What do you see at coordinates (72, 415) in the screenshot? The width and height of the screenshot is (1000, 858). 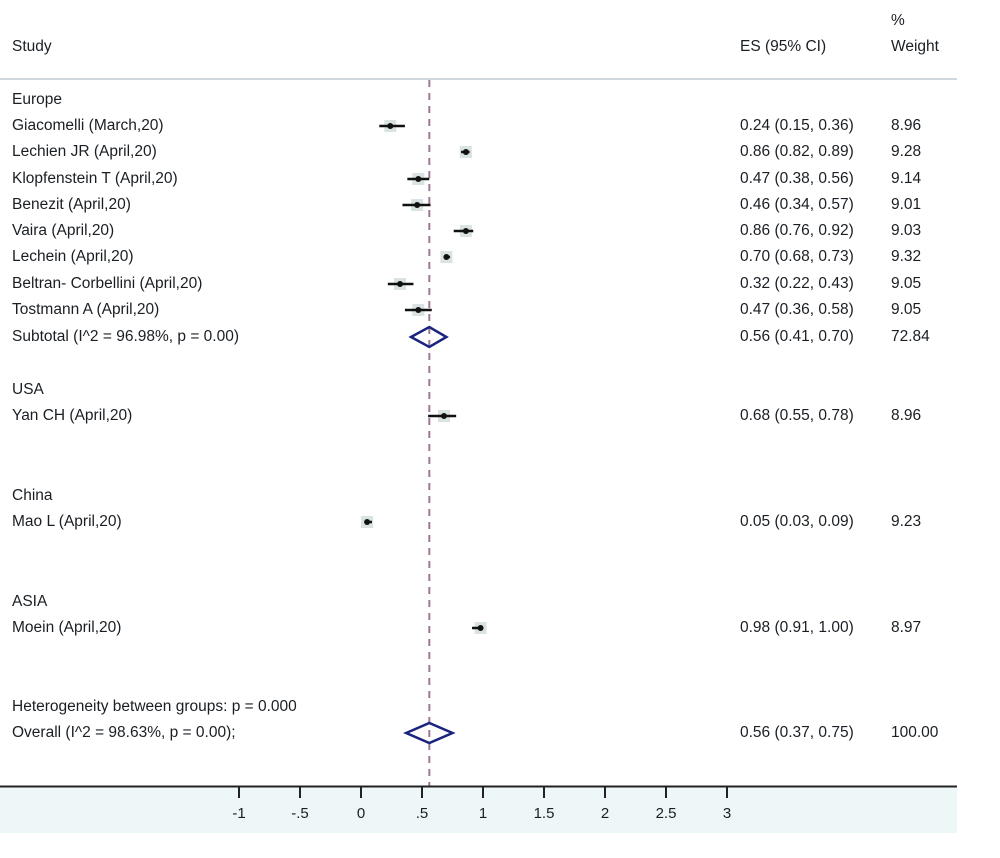 I see `study-label: Yan CH (April,20)` at bounding box center [72, 415].